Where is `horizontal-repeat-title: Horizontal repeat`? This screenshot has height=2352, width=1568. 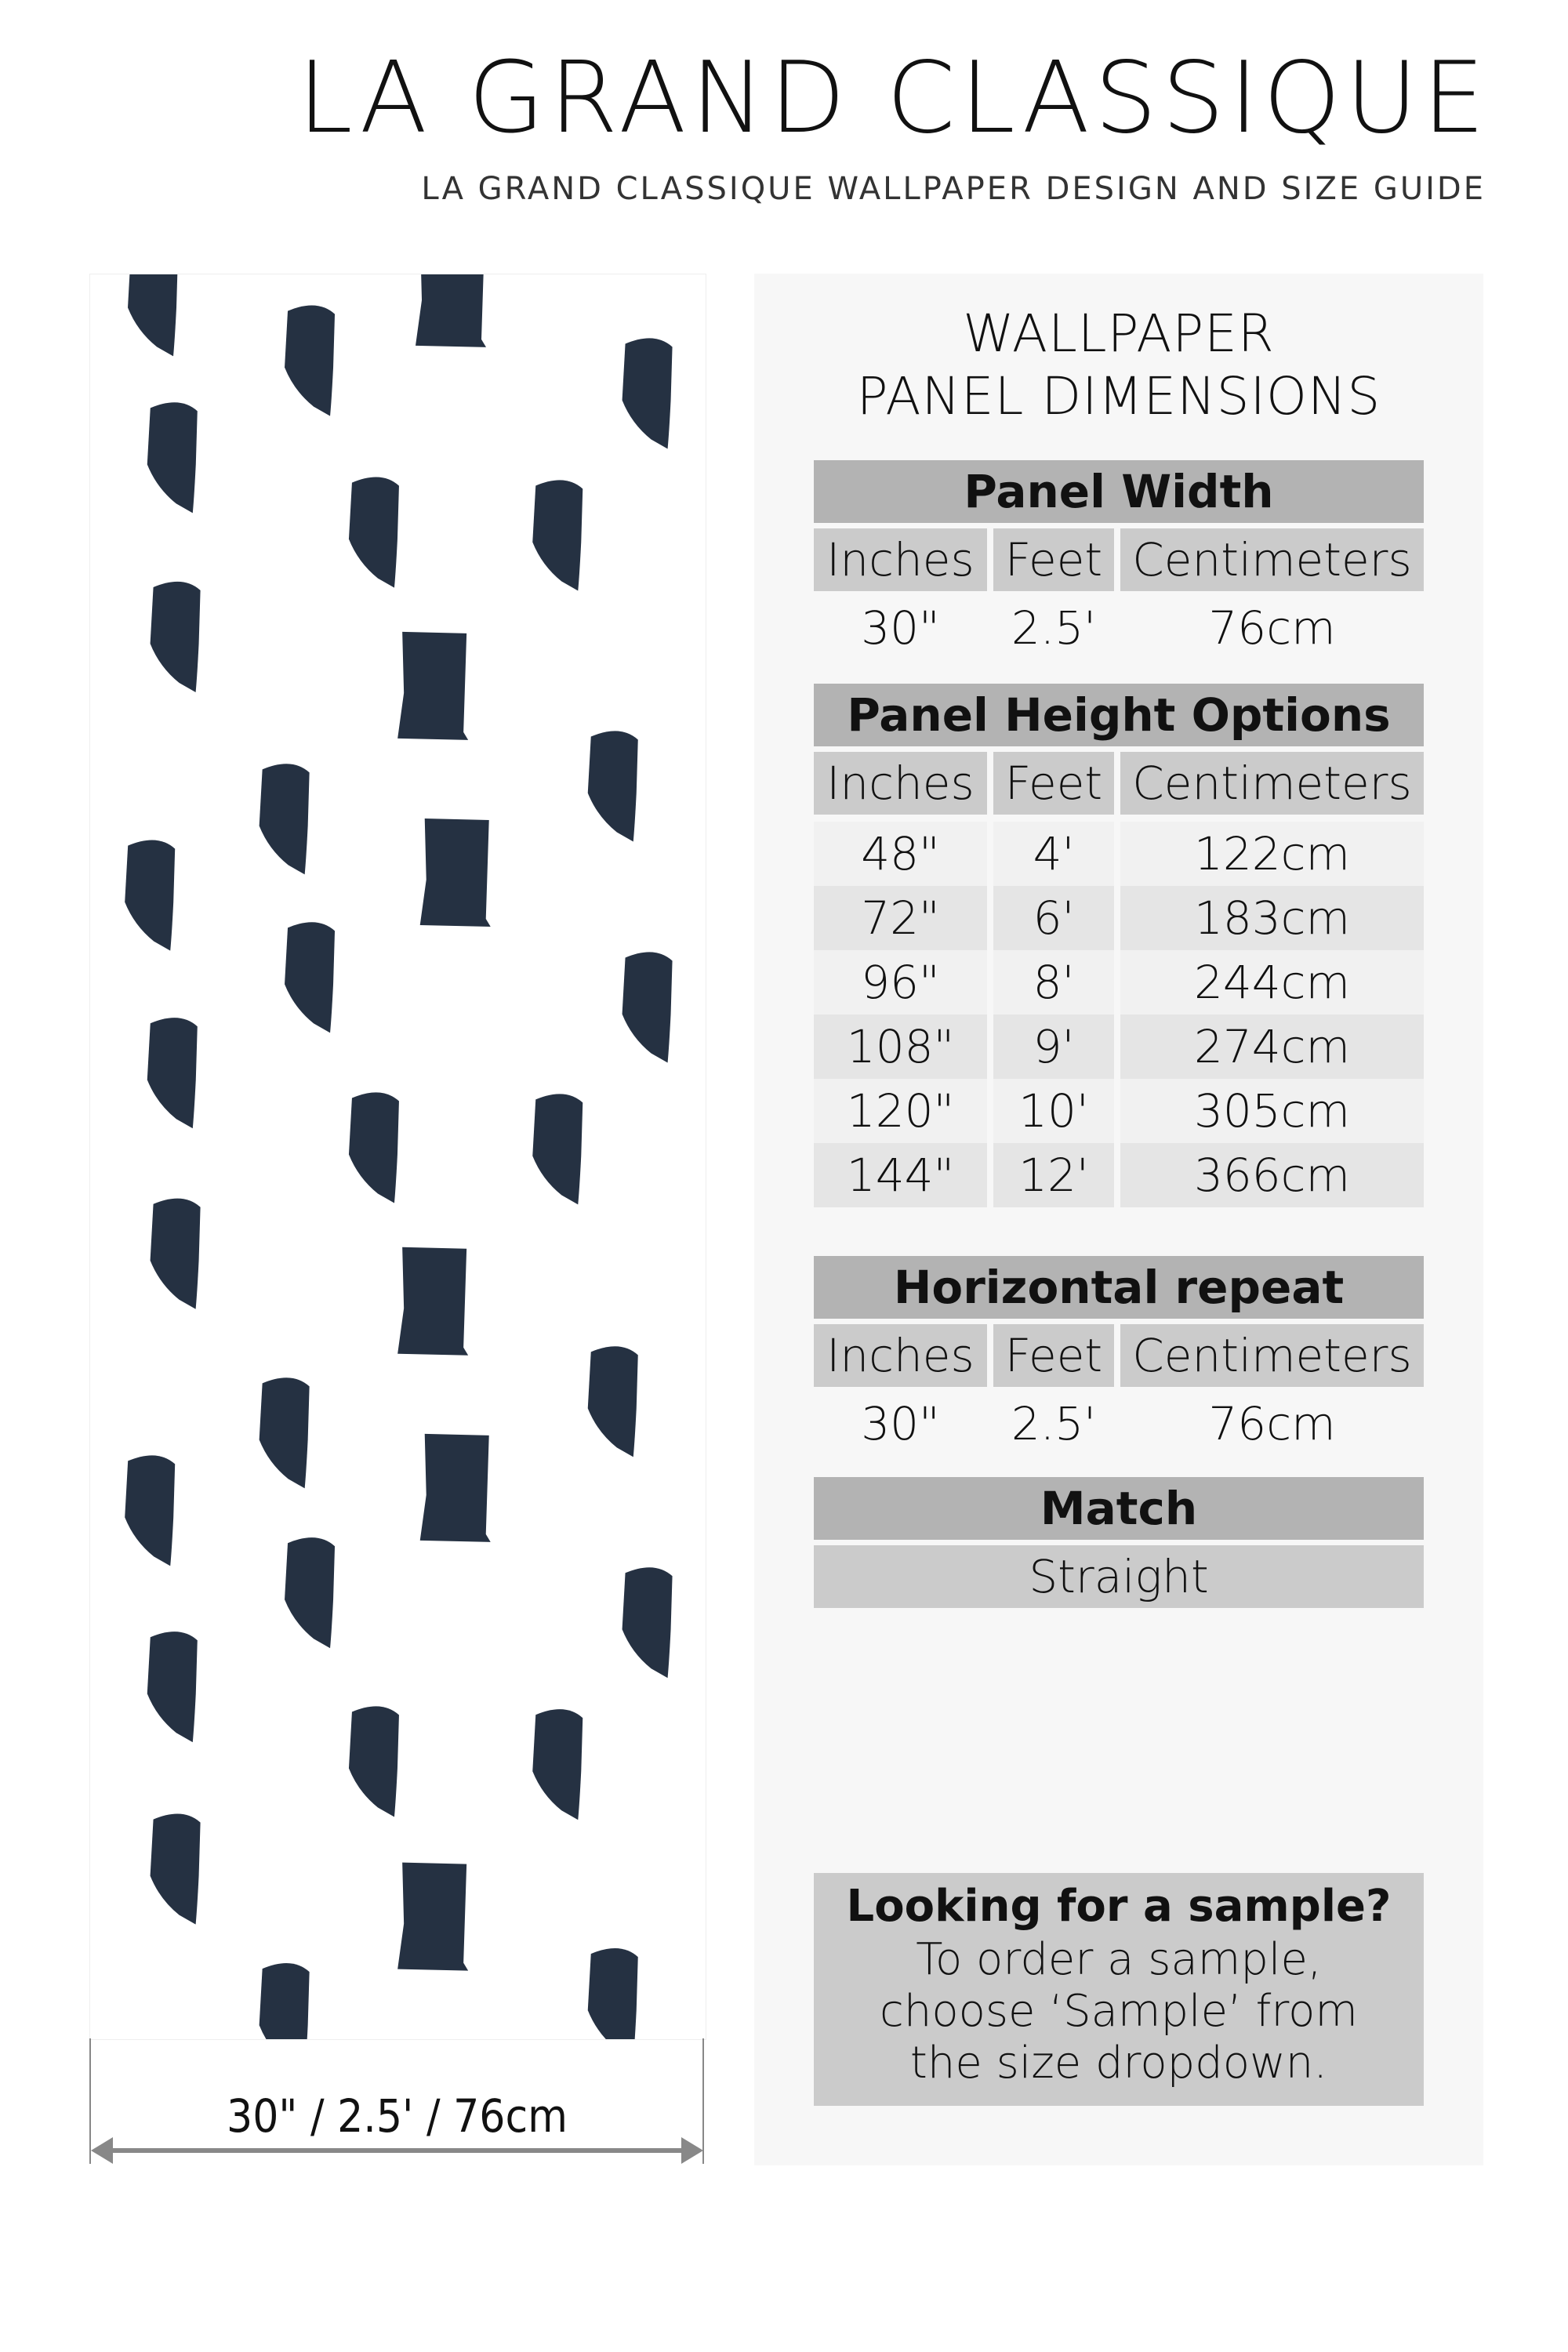 horizontal-repeat-title: Horizontal repeat is located at coordinates (1119, 1287).